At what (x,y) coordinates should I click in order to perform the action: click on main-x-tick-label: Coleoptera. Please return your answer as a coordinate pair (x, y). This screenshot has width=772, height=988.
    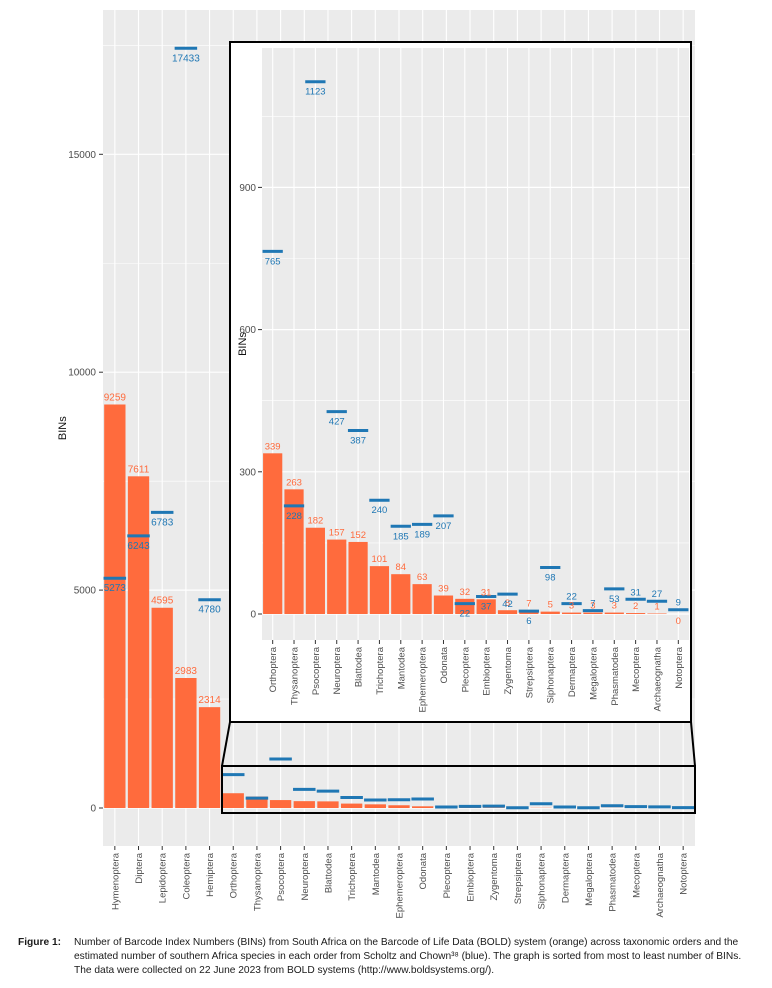
    Looking at the image, I should click on (186, 875).